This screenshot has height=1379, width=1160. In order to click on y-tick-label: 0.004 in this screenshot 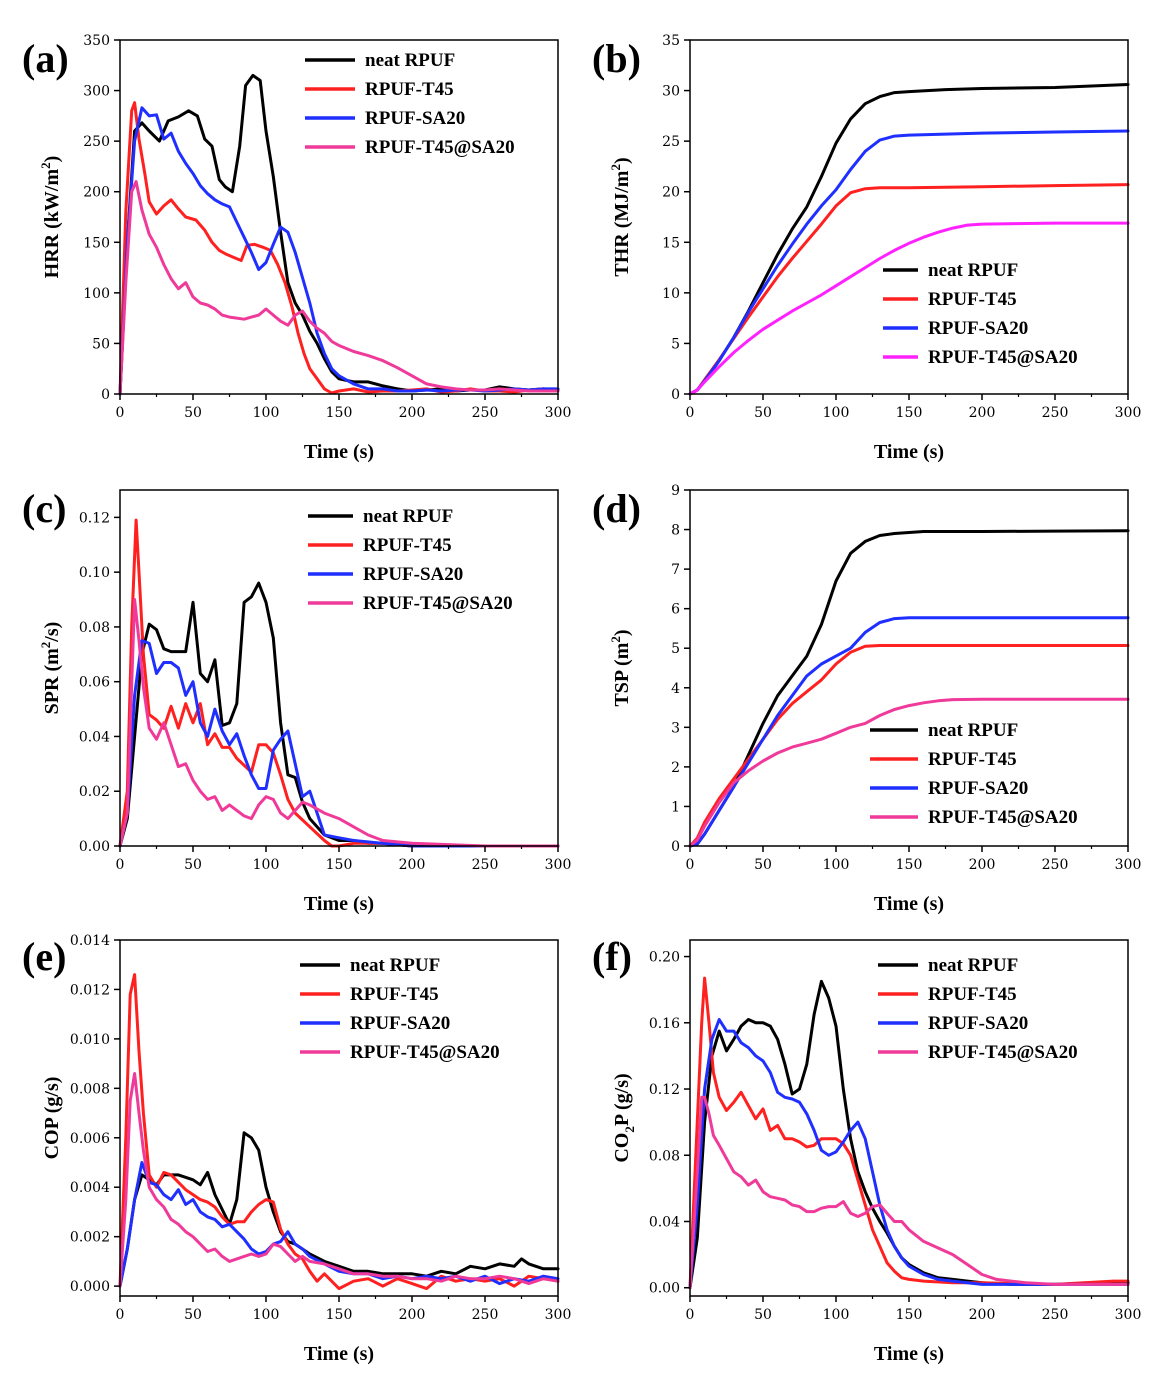, I will do `click(90, 1188)`.